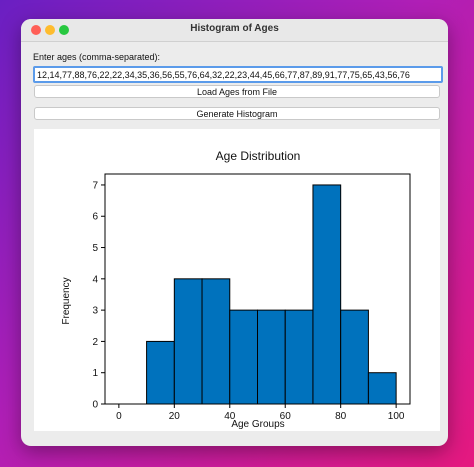 The image size is (474, 467). What do you see at coordinates (95, 279) in the screenshot?
I see `y-tick-label: 4` at bounding box center [95, 279].